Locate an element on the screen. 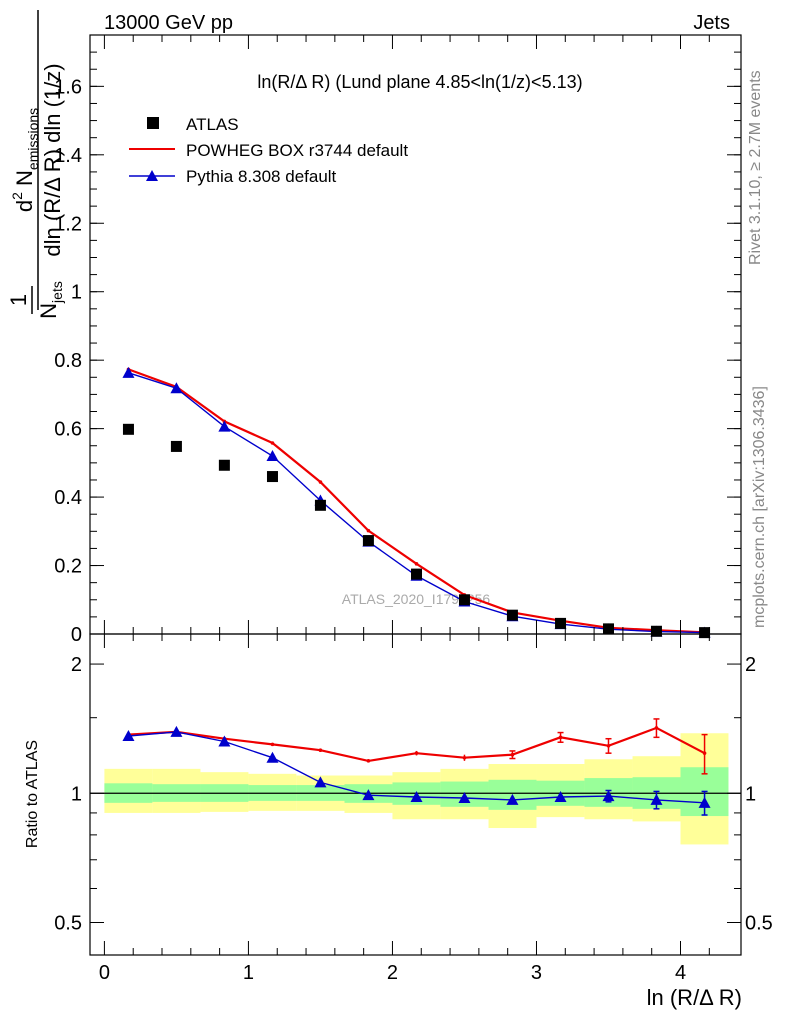 The height and width of the screenshot is (1024, 786). main-y-tick-label: 1.4 is located at coordinates (68, 156).